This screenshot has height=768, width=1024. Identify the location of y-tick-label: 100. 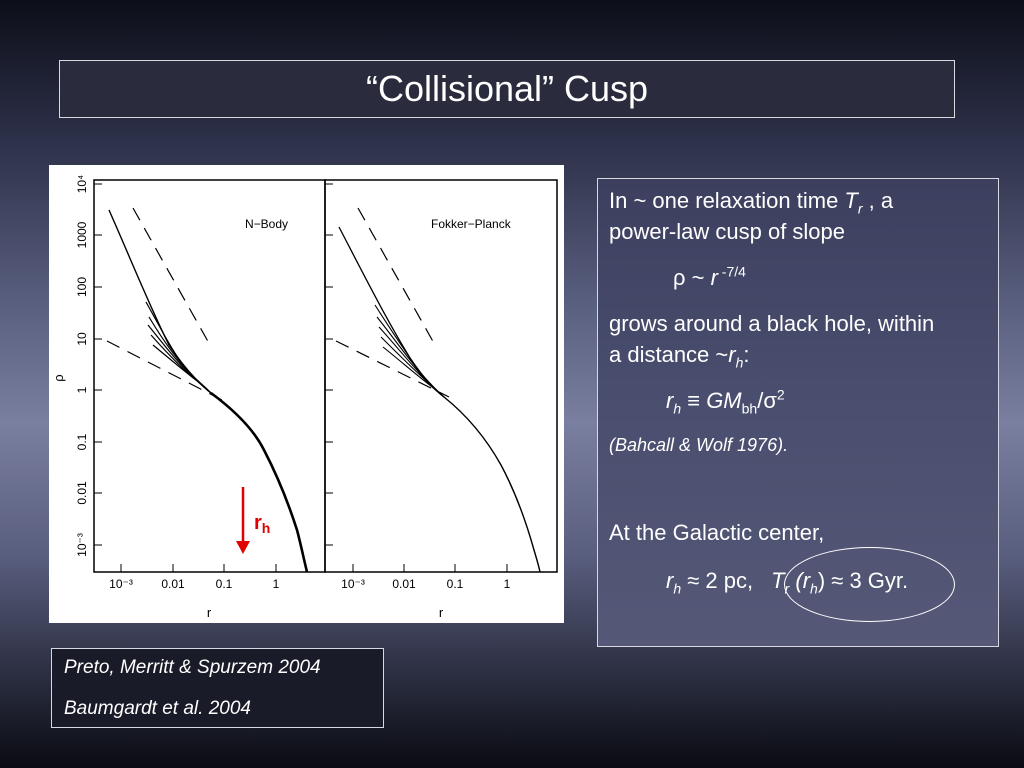
(82, 287).